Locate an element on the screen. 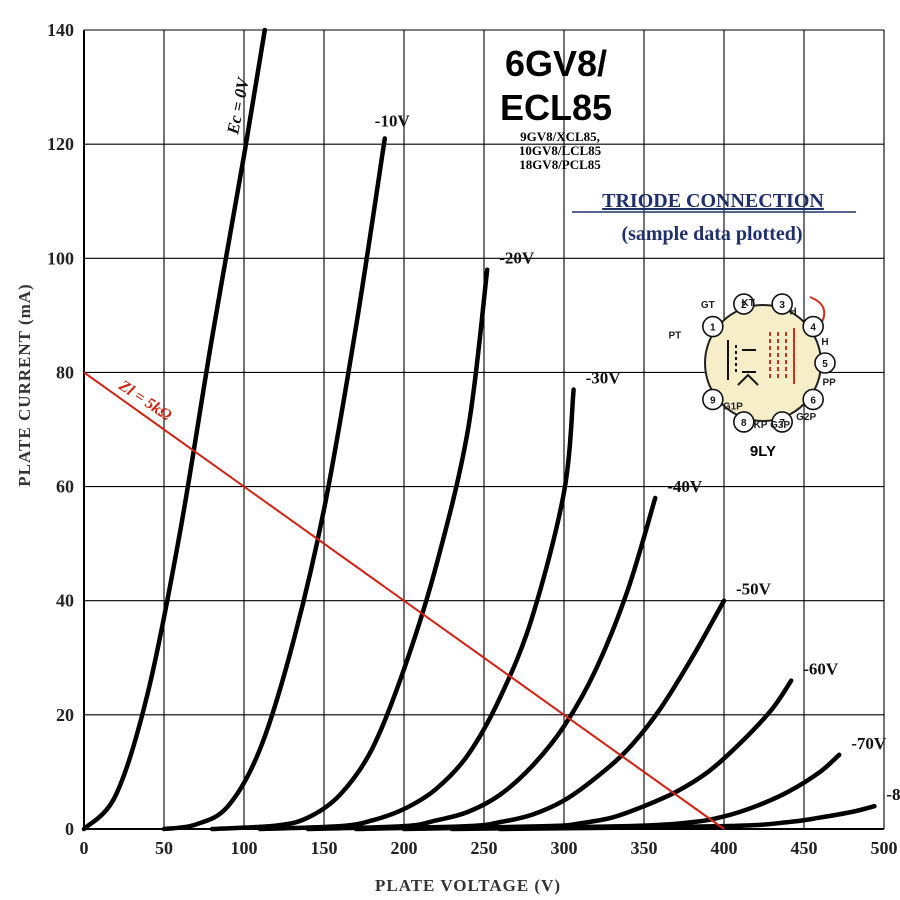 The height and width of the screenshot is (900, 900). pin-3-label: KT is located at coordinates (747, 303).